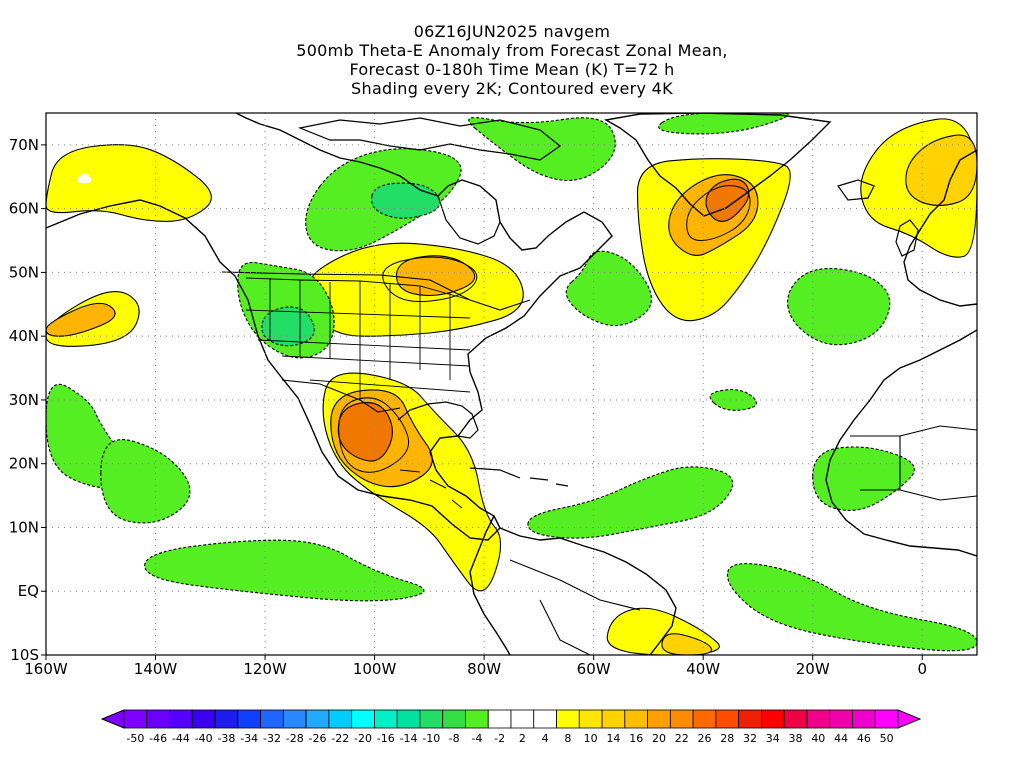  I want to click on title-forecast: Forecast 0-180h Time Mean (K) T=72 h, so click(512, 69).